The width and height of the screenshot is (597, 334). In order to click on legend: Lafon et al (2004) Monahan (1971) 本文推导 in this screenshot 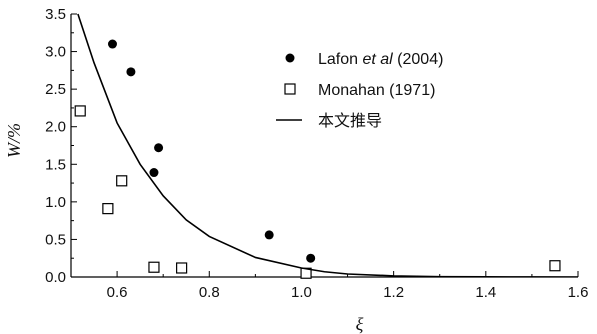, I will do `click(359, 90)`.